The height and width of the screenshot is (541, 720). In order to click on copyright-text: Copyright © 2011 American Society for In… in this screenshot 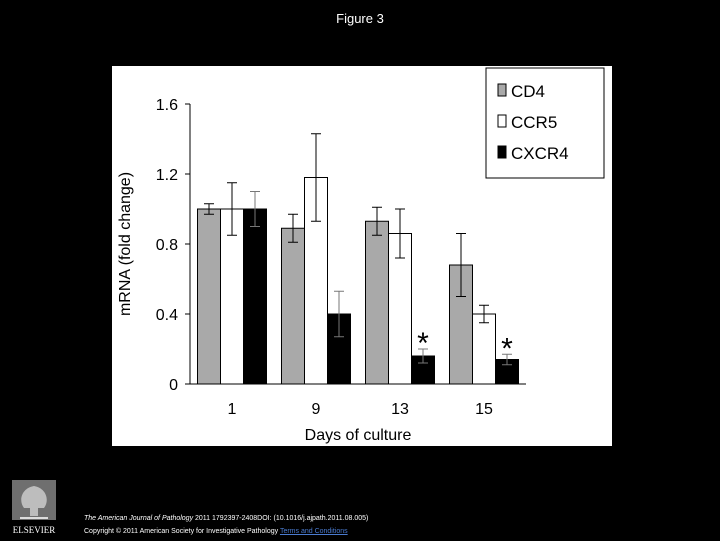, I will do `click(182, 531)`.